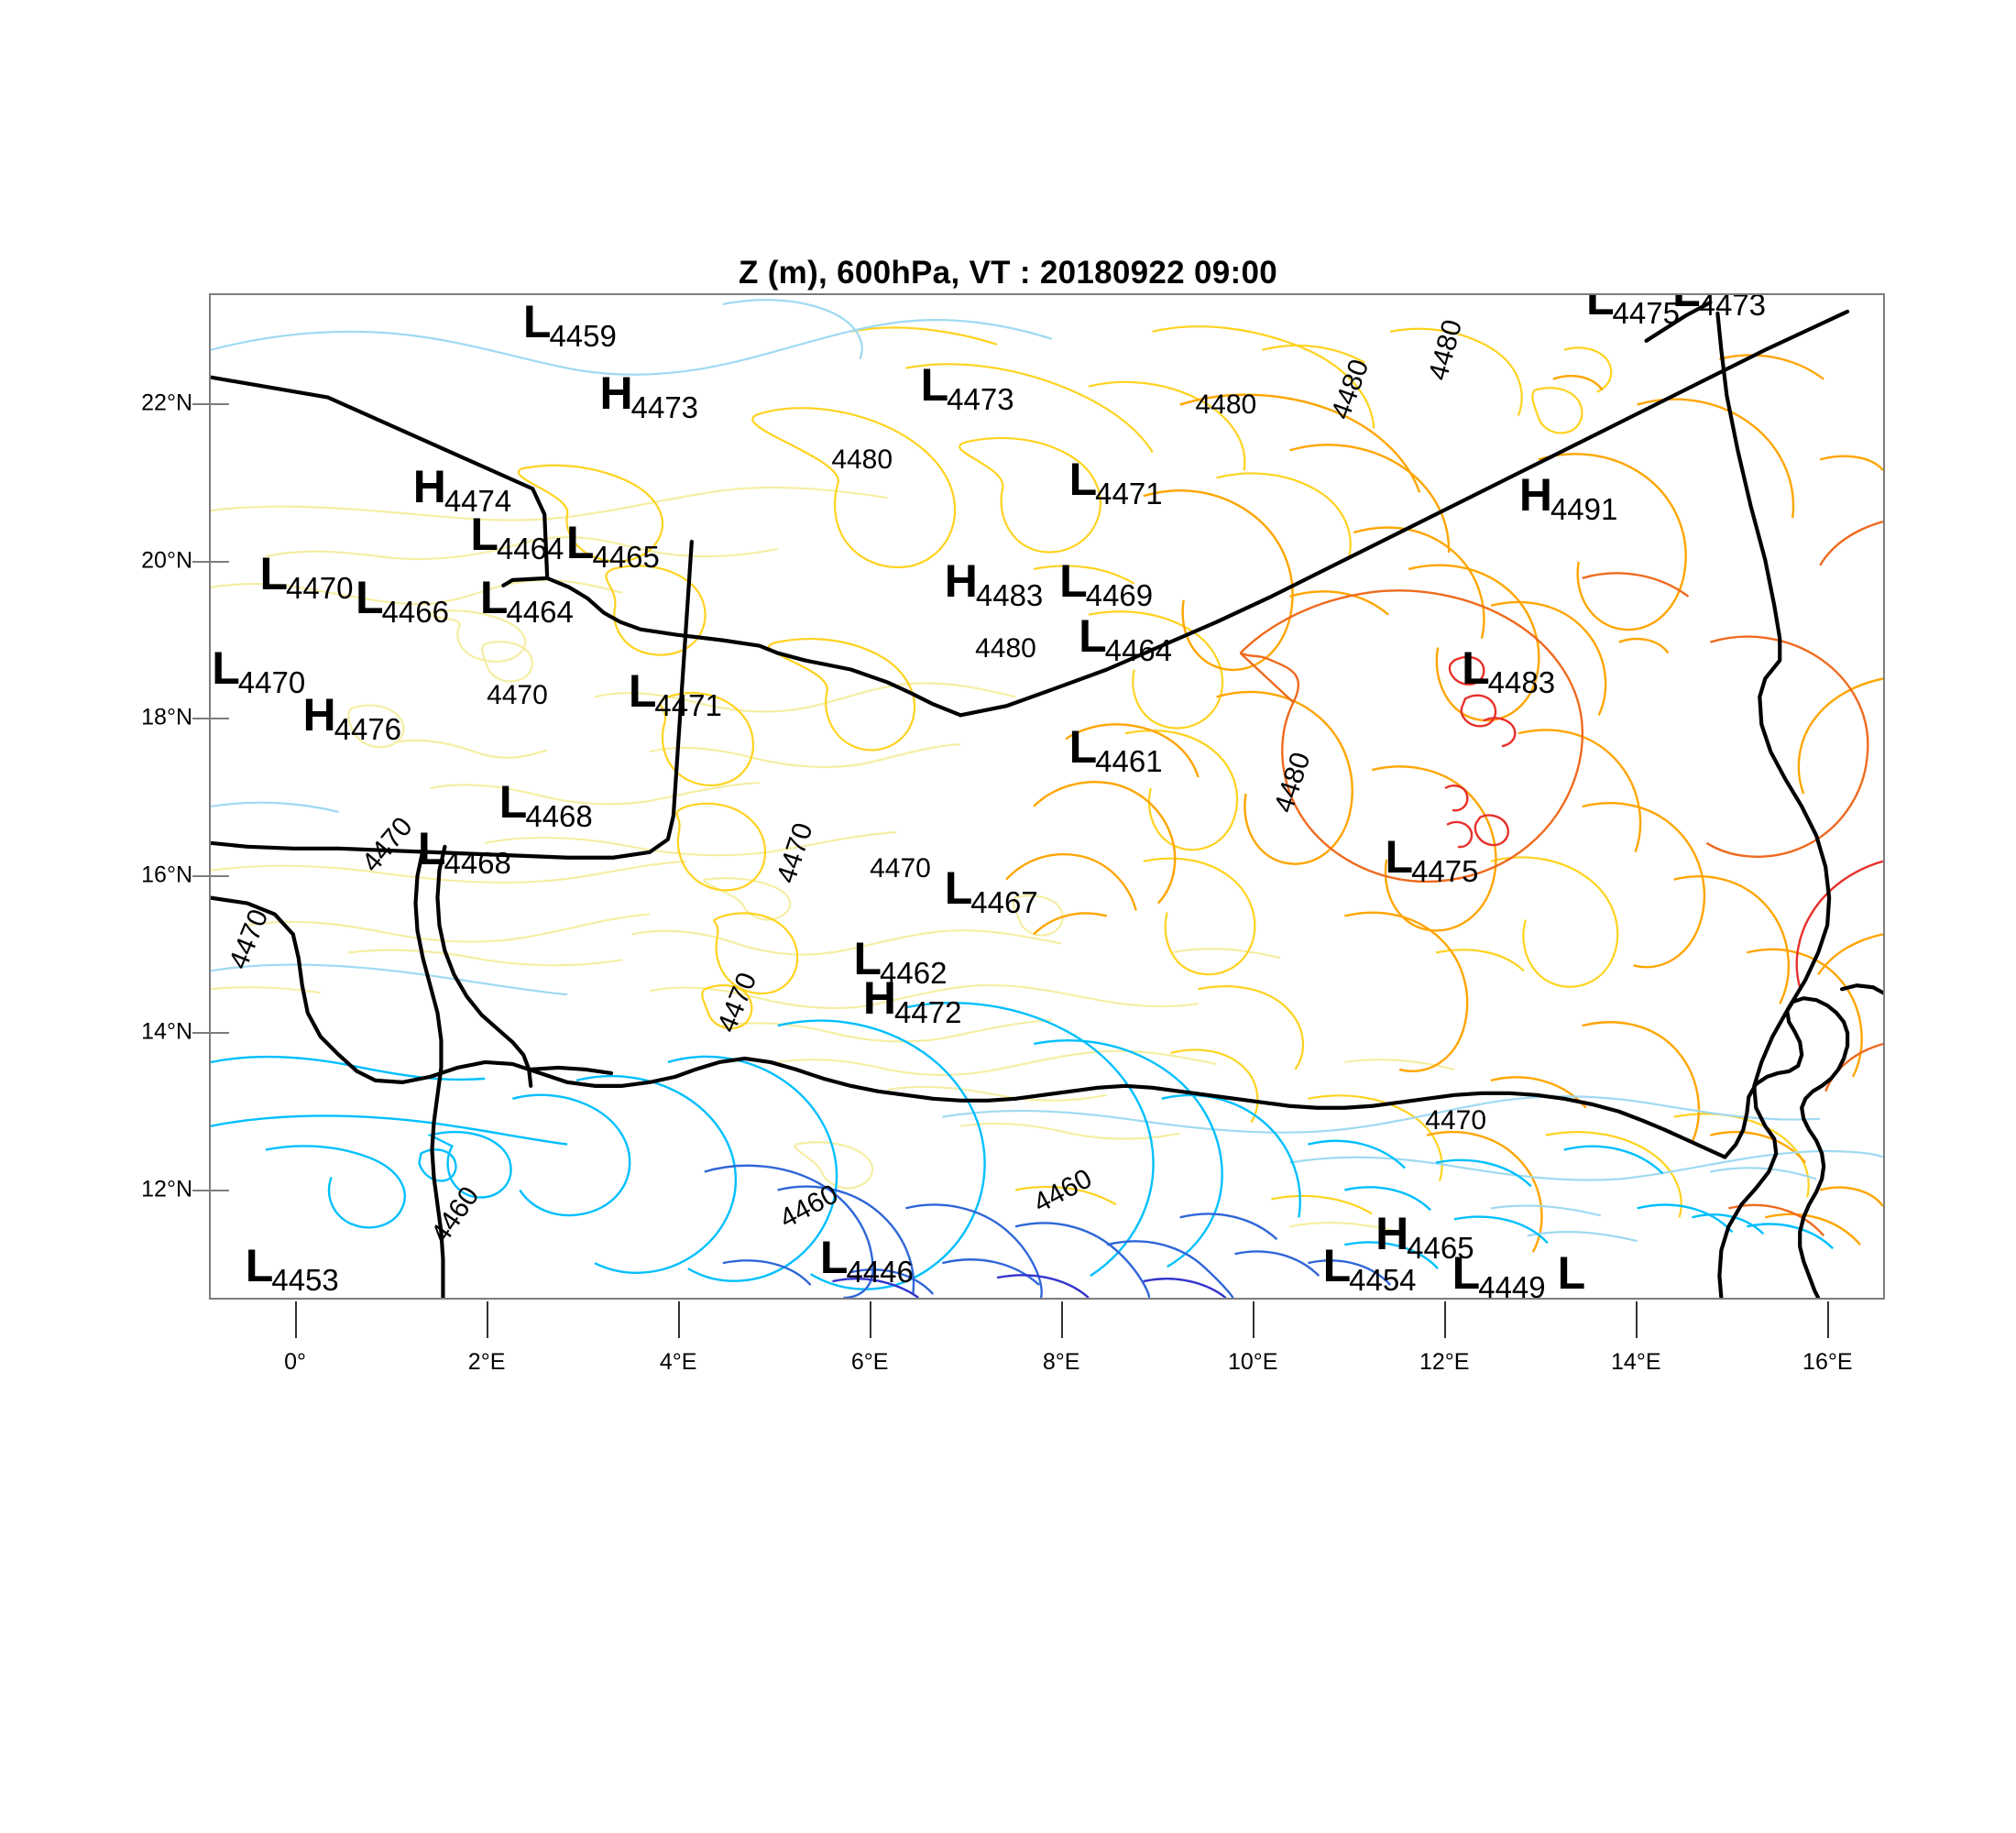 The width and height of the screenshot is (2016, 1833). Describe the element at coordinates (995, 584) in the screenshot. I see `high-center-marker: H4483` at that location.